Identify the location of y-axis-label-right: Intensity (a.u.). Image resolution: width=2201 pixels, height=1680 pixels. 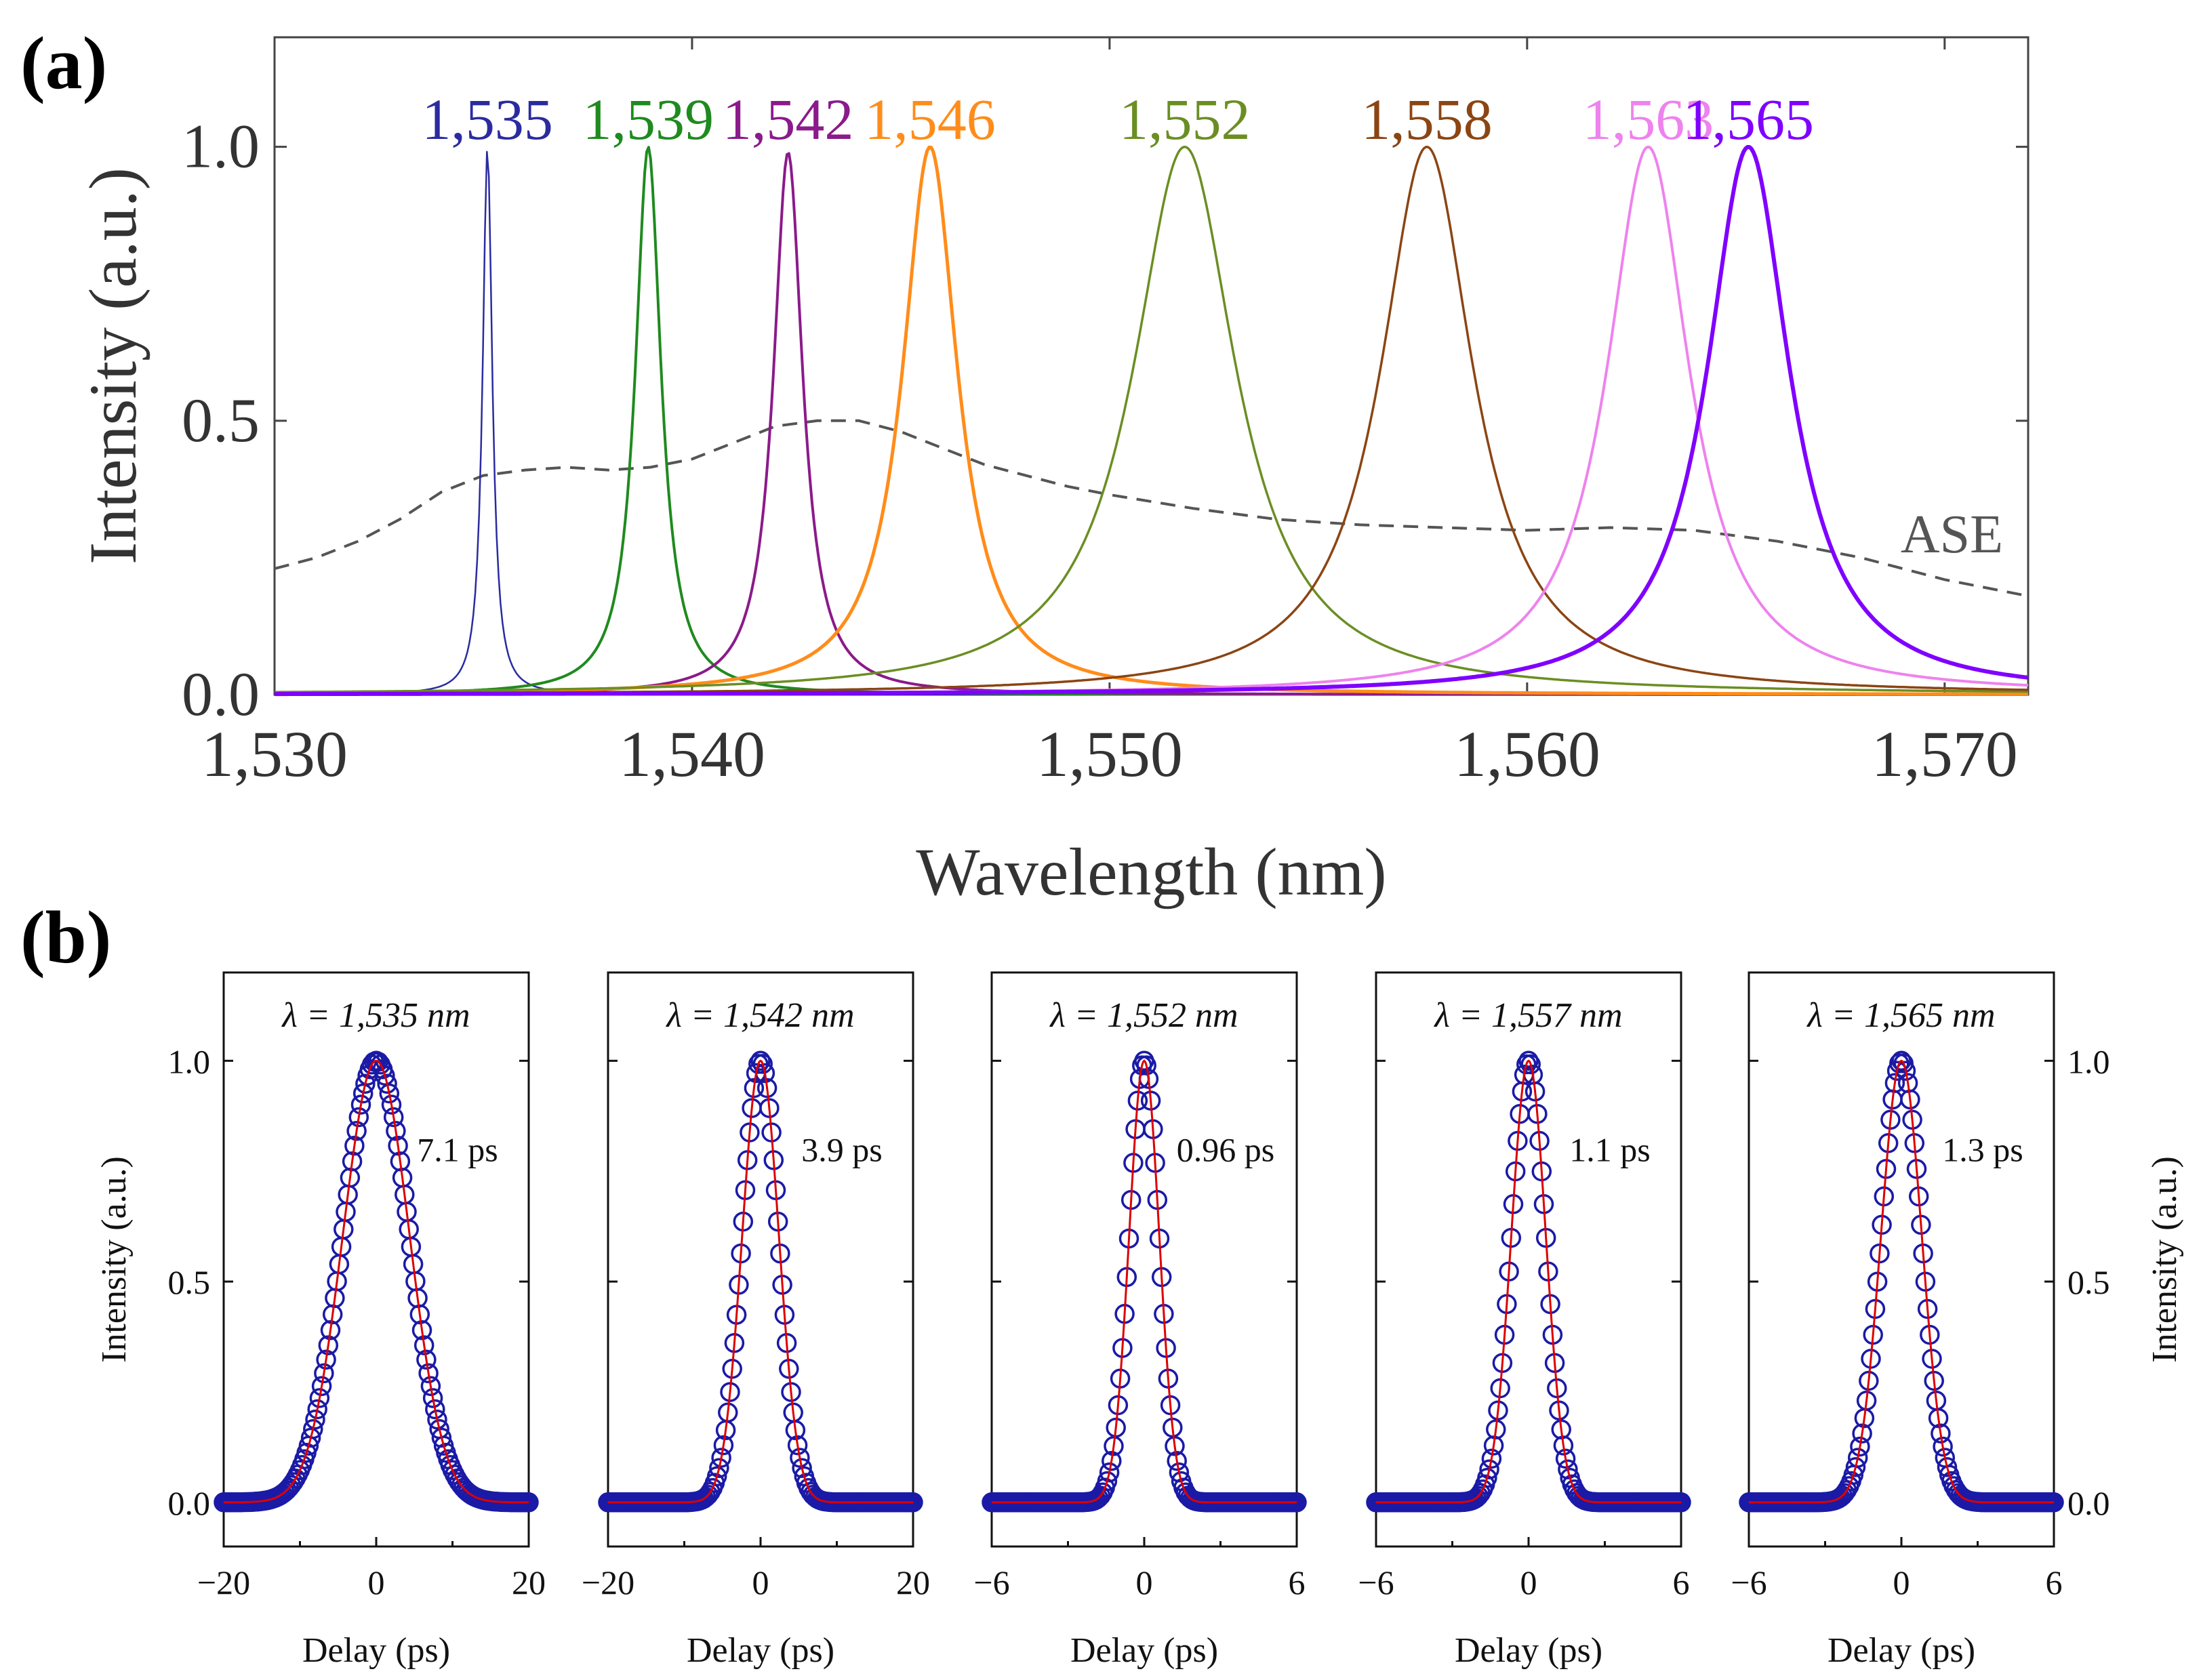
(2164, 1259).